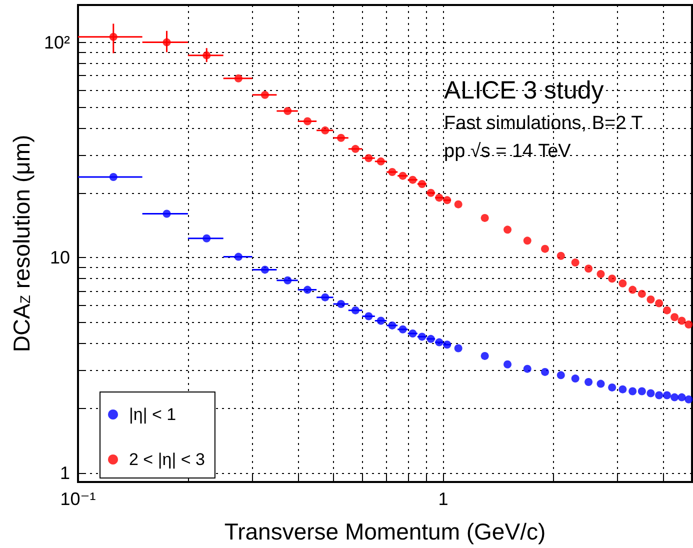  Describe the element at coordinates (385, 531) in the screenshot. I see `x-axis-title: Transverse Momentum (GeV/c)` at that location.